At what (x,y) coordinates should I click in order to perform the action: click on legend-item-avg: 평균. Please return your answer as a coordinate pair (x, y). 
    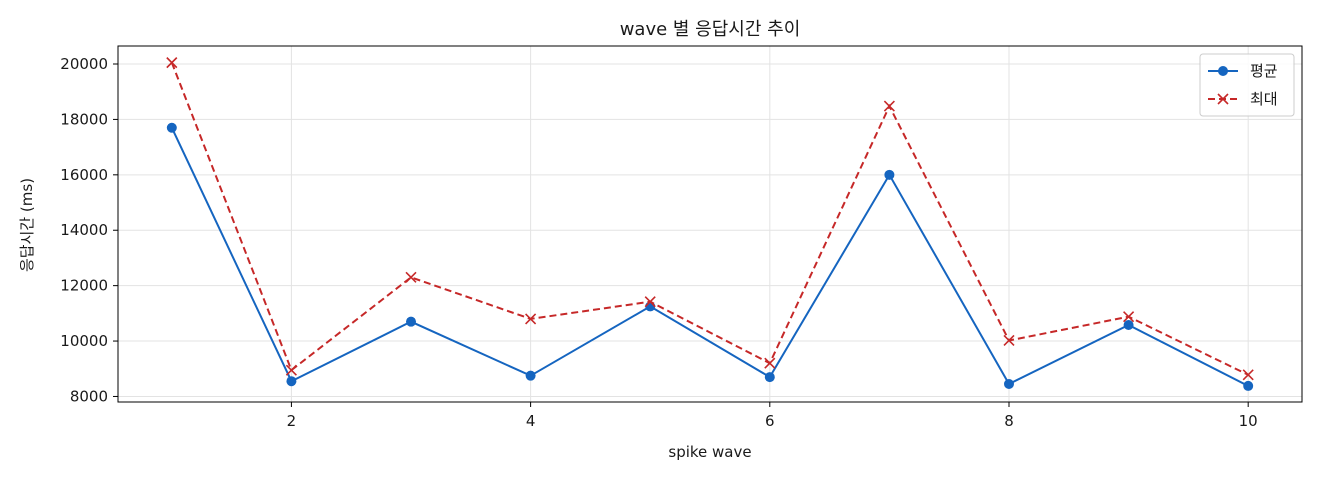
    Looking at the image, I should click on (1243, 71).